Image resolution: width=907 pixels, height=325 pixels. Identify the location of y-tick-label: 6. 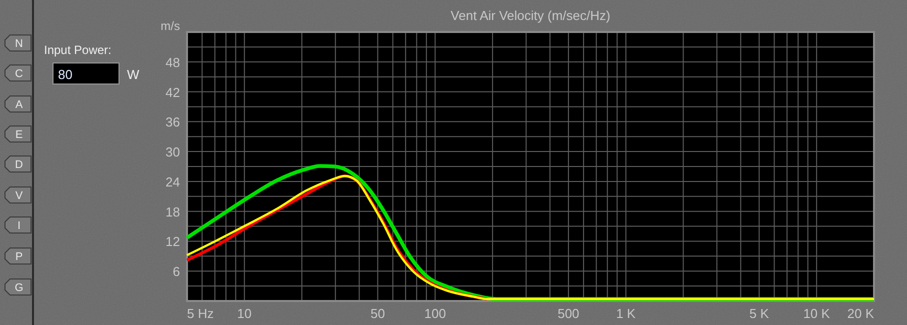
(176, 272).